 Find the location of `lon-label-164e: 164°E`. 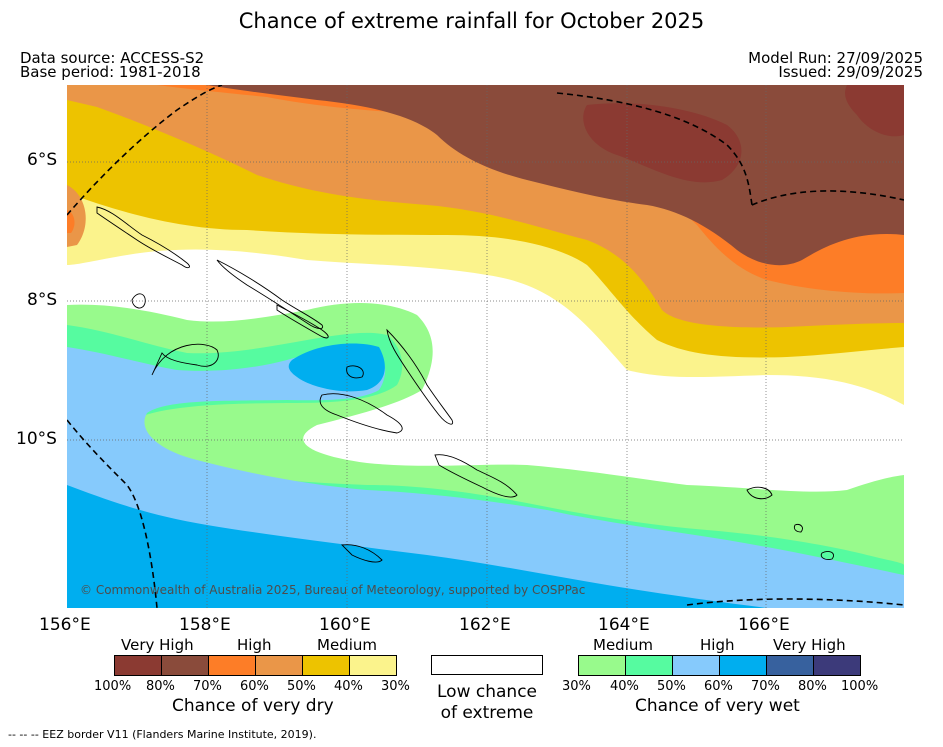

lon-label-164e: 164°E is located at coordinates (624, 625).